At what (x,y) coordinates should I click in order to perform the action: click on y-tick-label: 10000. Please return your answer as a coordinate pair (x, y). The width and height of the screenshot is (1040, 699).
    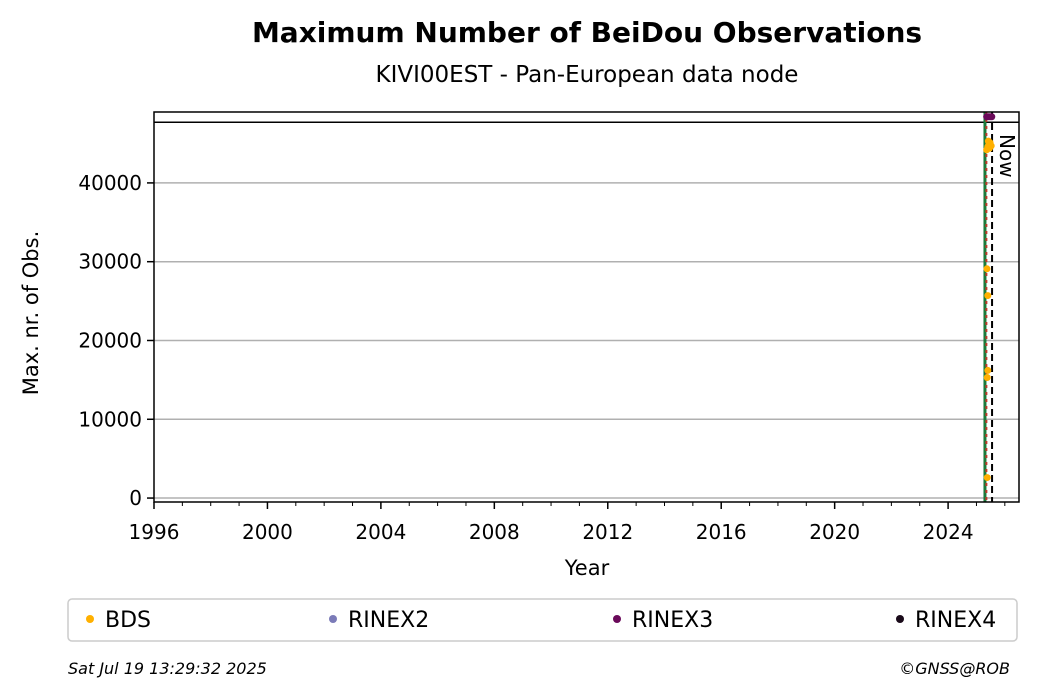
    Looking at the image, I should click on (110, 419).